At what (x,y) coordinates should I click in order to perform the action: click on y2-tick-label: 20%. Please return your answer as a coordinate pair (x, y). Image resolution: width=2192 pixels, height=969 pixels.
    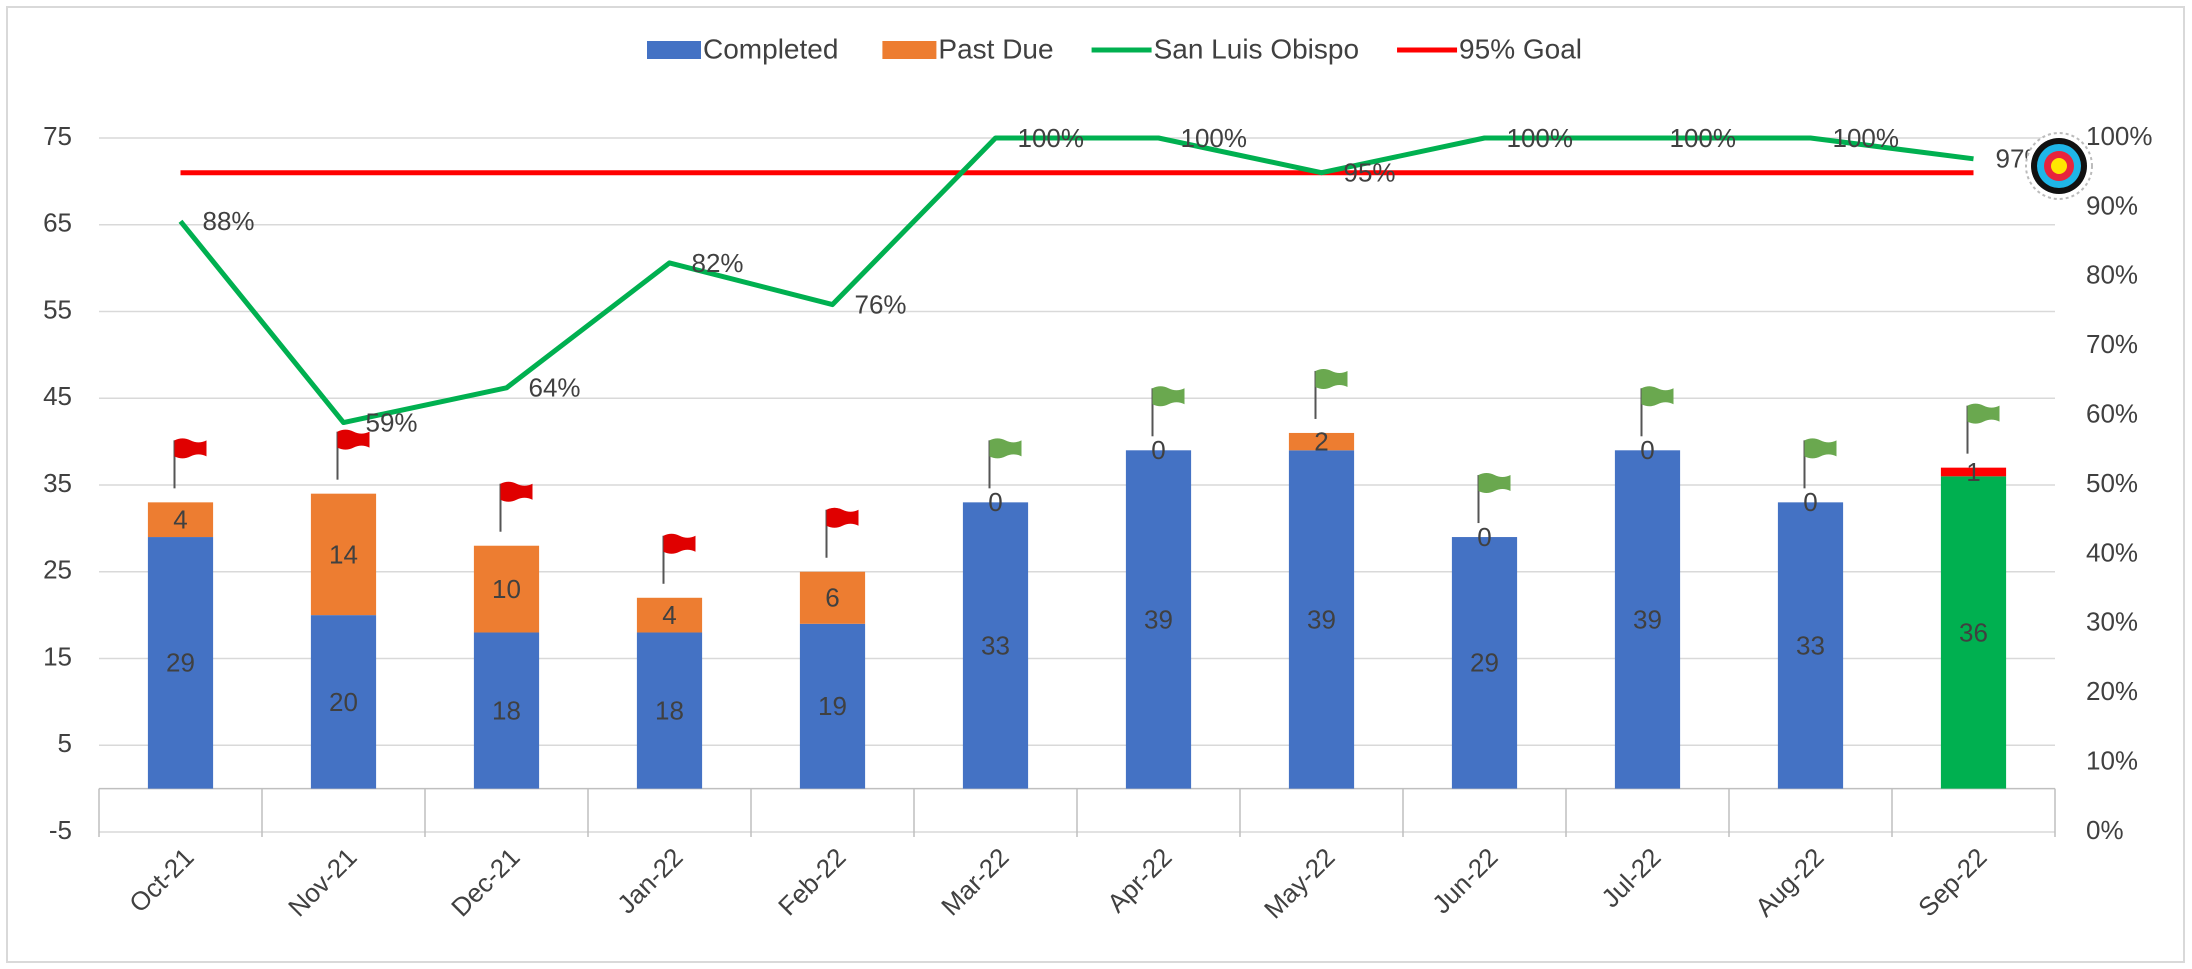
    Looking at the image, I should click on (2112, 691).